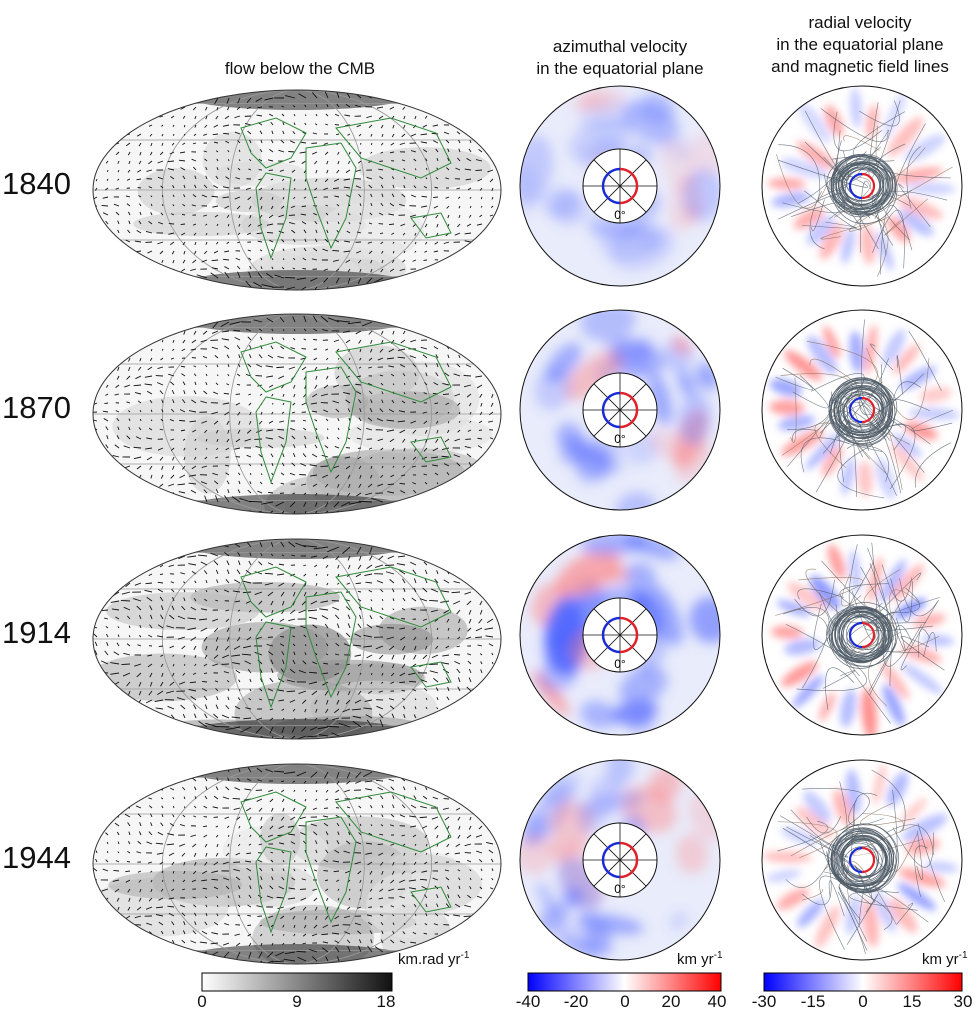 This screenshot has height=1012, width=977. What do you see at coordinates (858, 23) in the screenshot?
I see `radial-title-line1: radial velocity` at bounding box center [858, 23].